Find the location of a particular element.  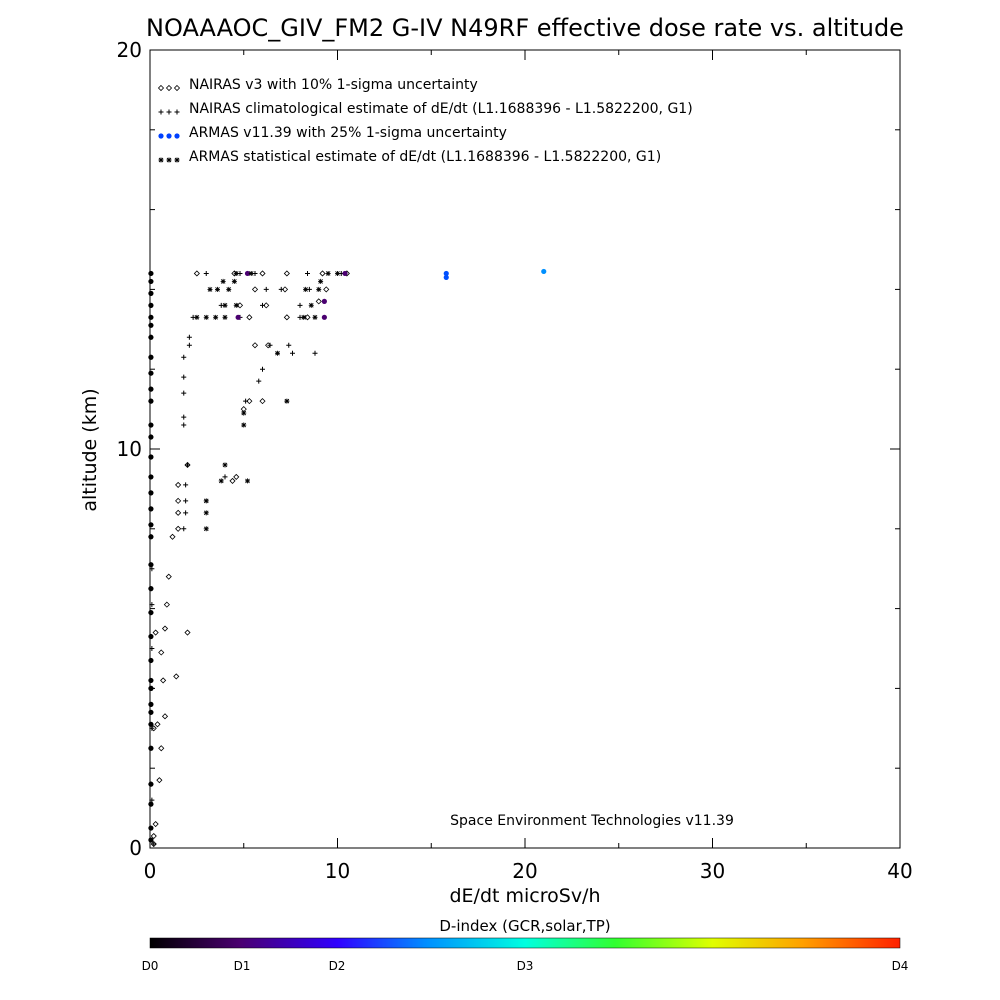

colorbar-tick-label: D3 is located at coordinates (525, 966).